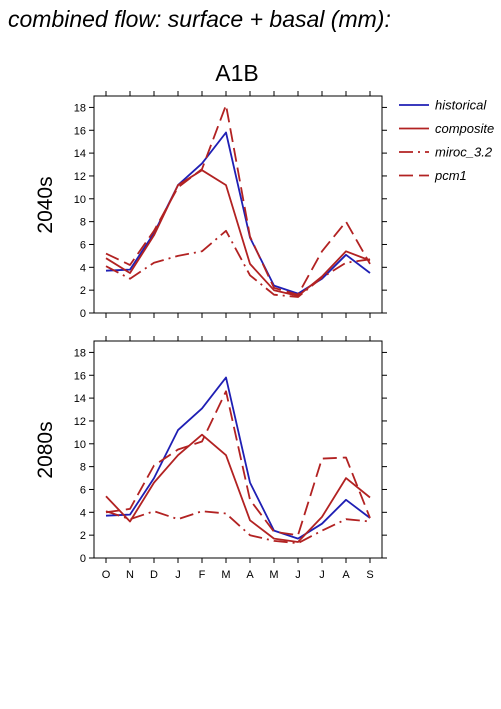 This screenshot has height=709, width=501. What do you see at coordinates (45, 449) in the screenshot?
I see `panel-label-2080s: 2080s` at bounding box center [45, 449].